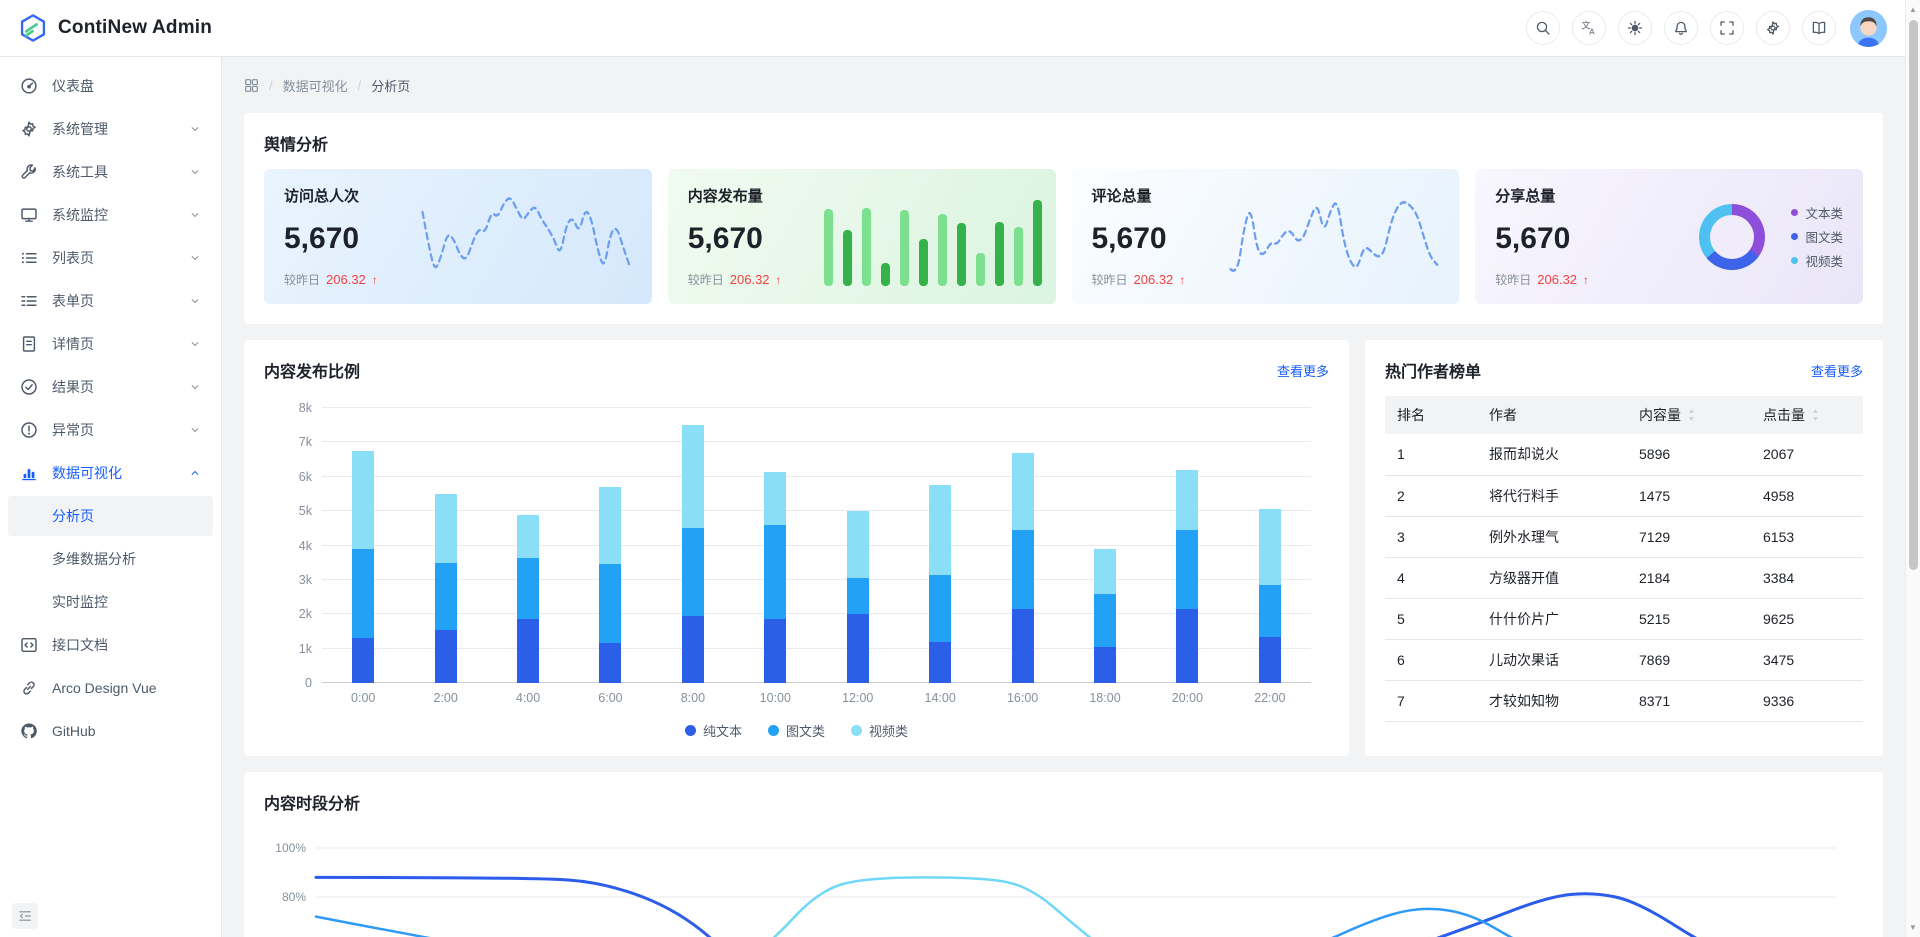 The width and height of the screenshot is (1920, 937). Describe the element at coordinates (29, 387) in the screenshot. I see `check-circle-icon` at that location.